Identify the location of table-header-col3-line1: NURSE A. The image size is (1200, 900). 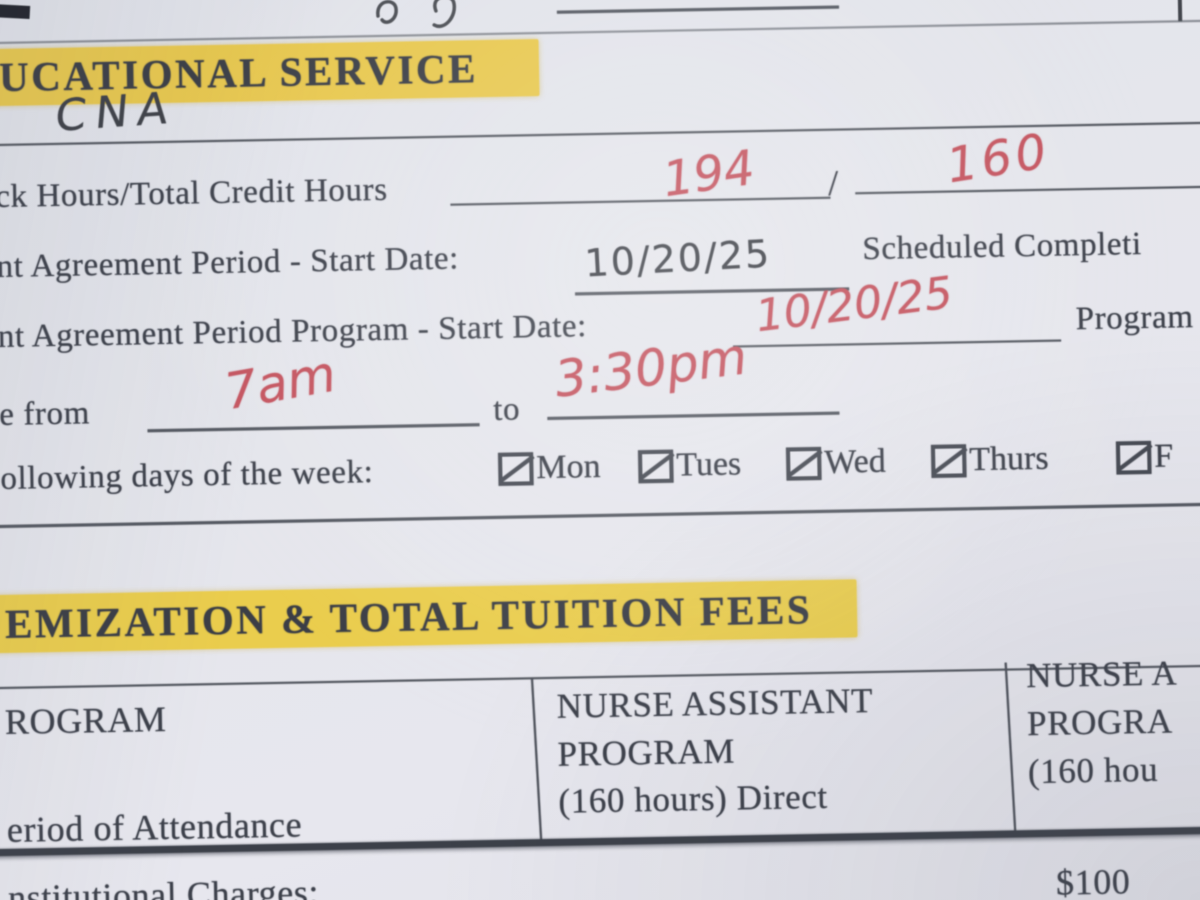
(1101, 674).